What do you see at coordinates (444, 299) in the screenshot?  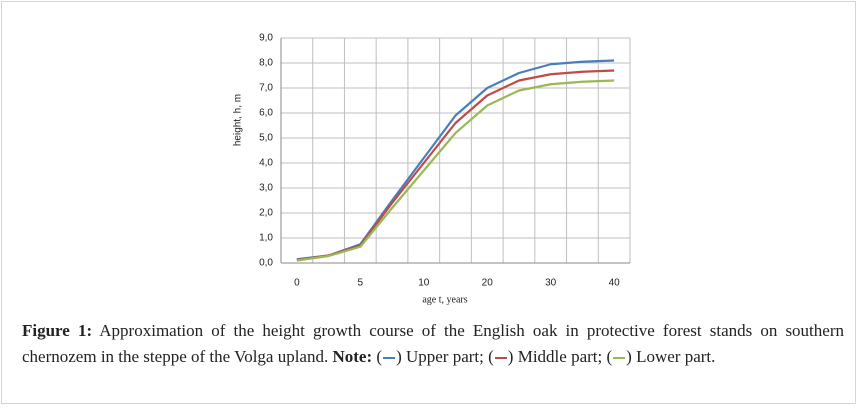 I see `x-axis-title: age t, years` at bounding box center [444, 299].